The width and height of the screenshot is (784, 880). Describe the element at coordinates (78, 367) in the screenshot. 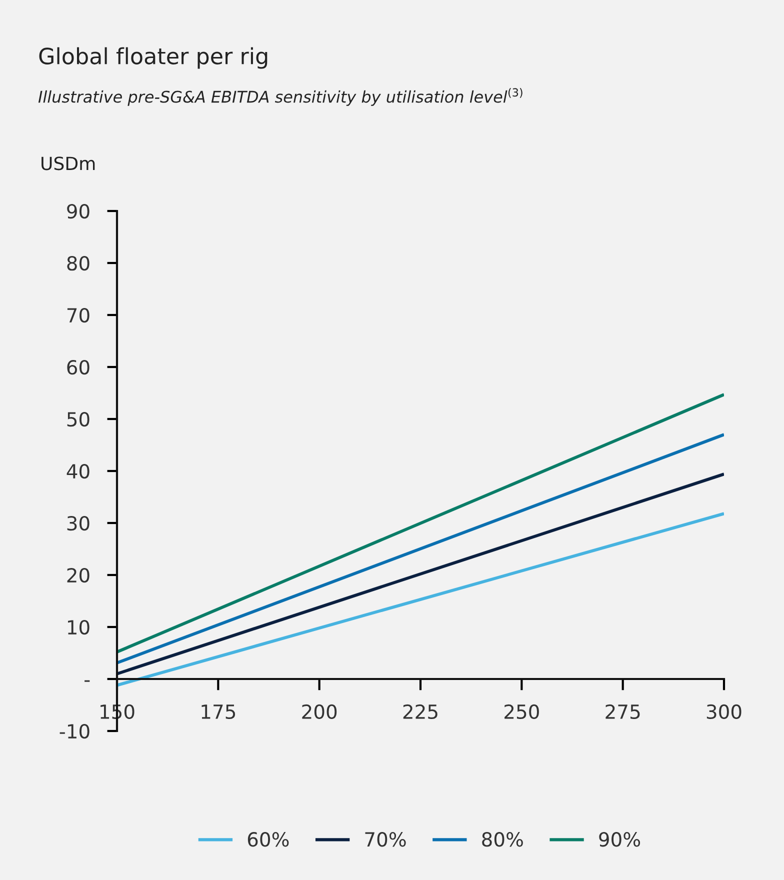

I see `y-tick-label: 60` at that location.